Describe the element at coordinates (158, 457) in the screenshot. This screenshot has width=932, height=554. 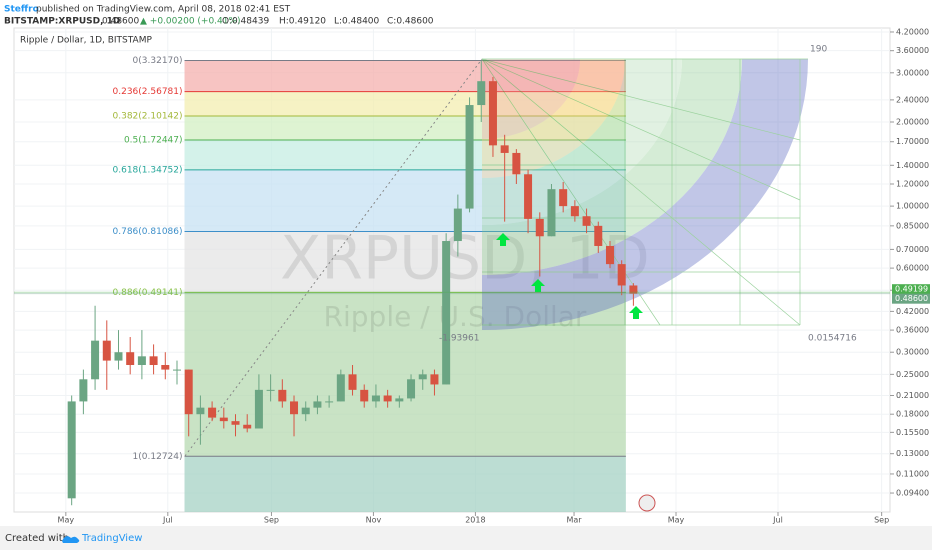
I see `fib-label: 1(0.12724)` at that location.